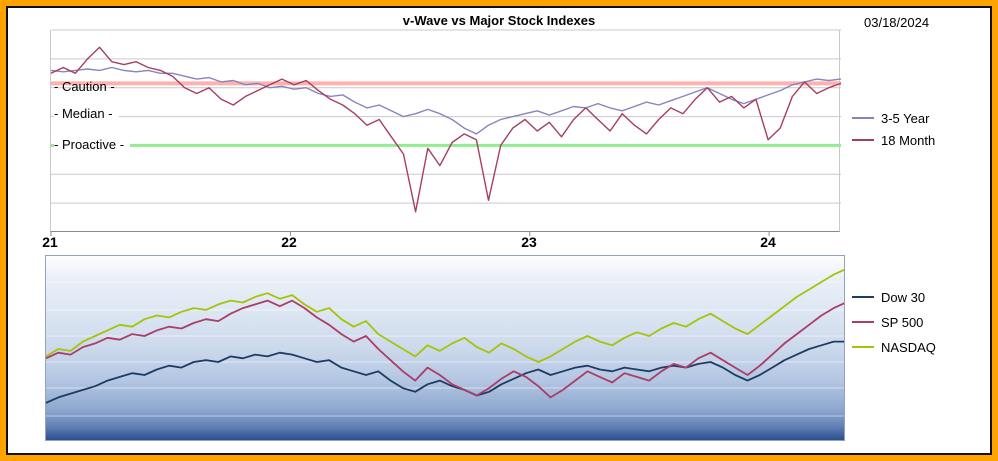  Describe the element at coordinates (289, 242) in the screenshot. I see `x-axis-tick-22: 22` at that location.